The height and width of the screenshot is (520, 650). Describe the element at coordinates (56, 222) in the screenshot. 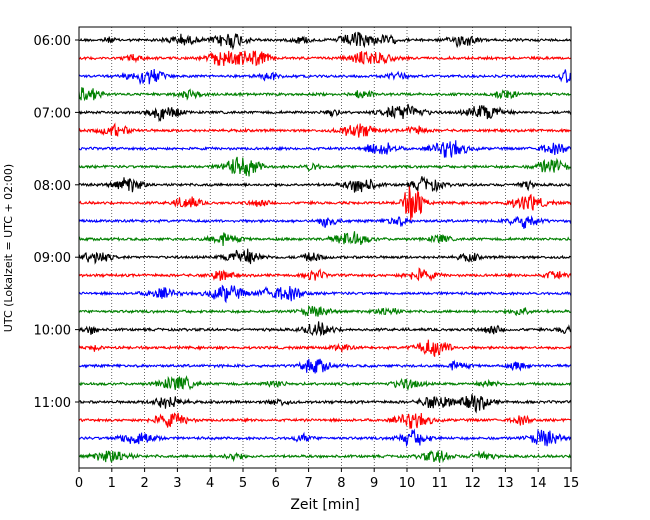

I see `y-axis-ticks: 06:00 07:00 08:00 09:00 10:00 11:00` at that location.